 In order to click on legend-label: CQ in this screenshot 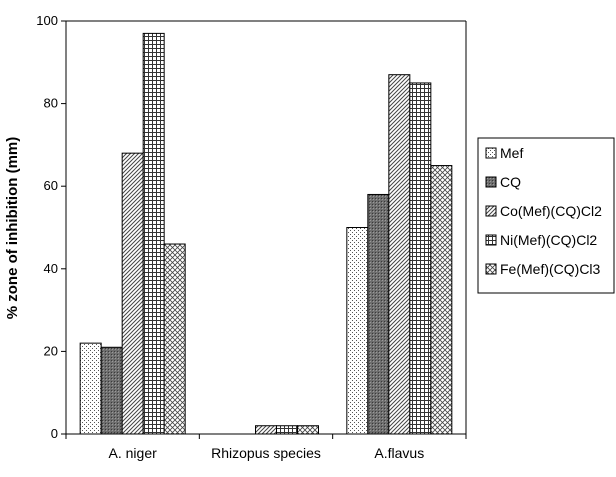, I will do `click(510, 182)`.